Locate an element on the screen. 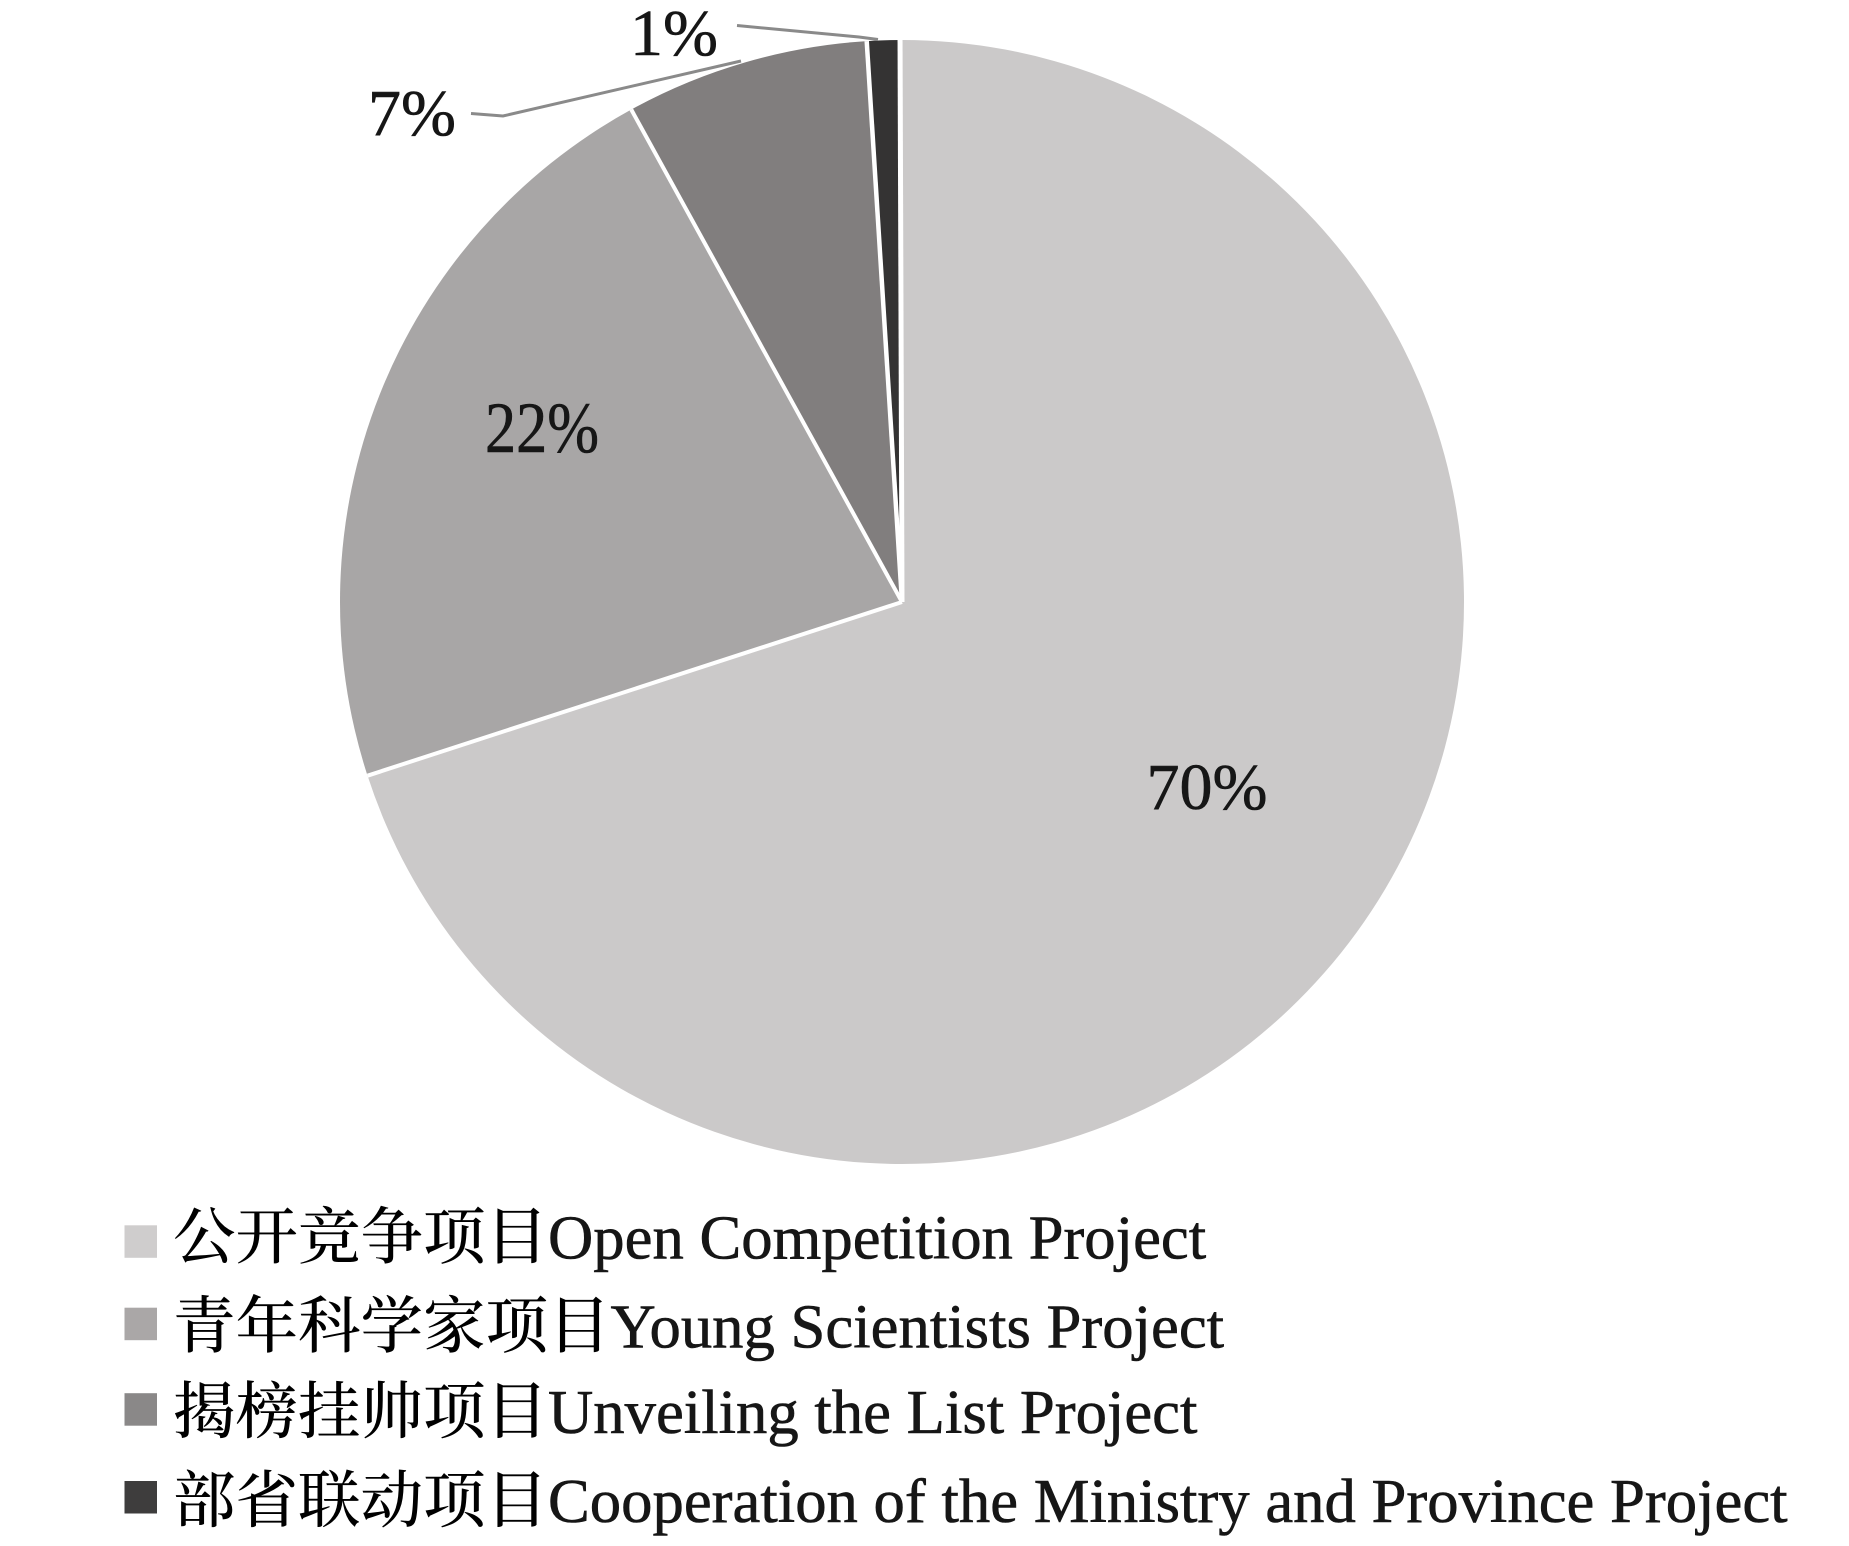  svg-text: Unveiling the List Project is located at coordinates (873, 1412).